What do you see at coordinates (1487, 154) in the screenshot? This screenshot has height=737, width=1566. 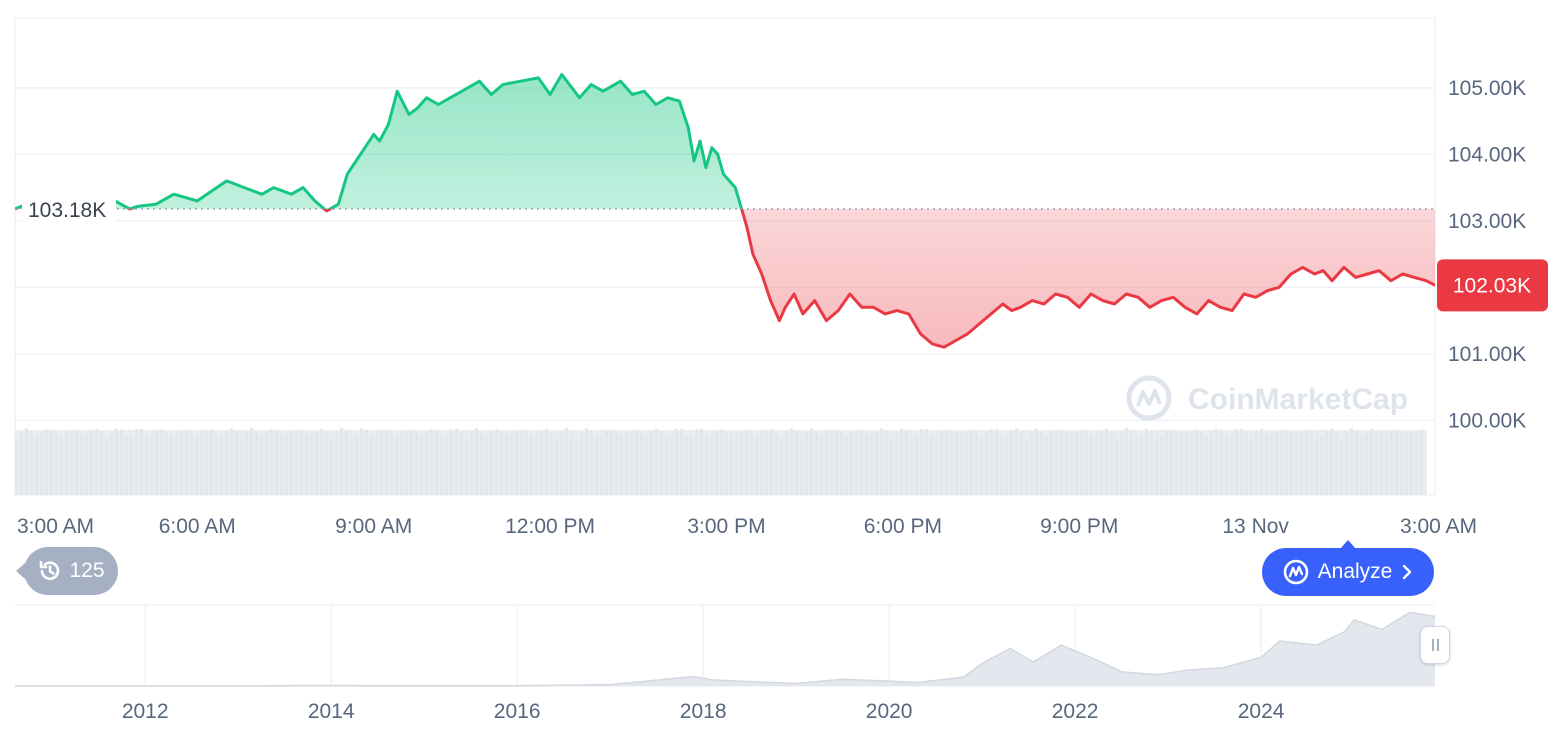 I see `y-tick-label: 104.00K` at bounding box center [1487, 154].